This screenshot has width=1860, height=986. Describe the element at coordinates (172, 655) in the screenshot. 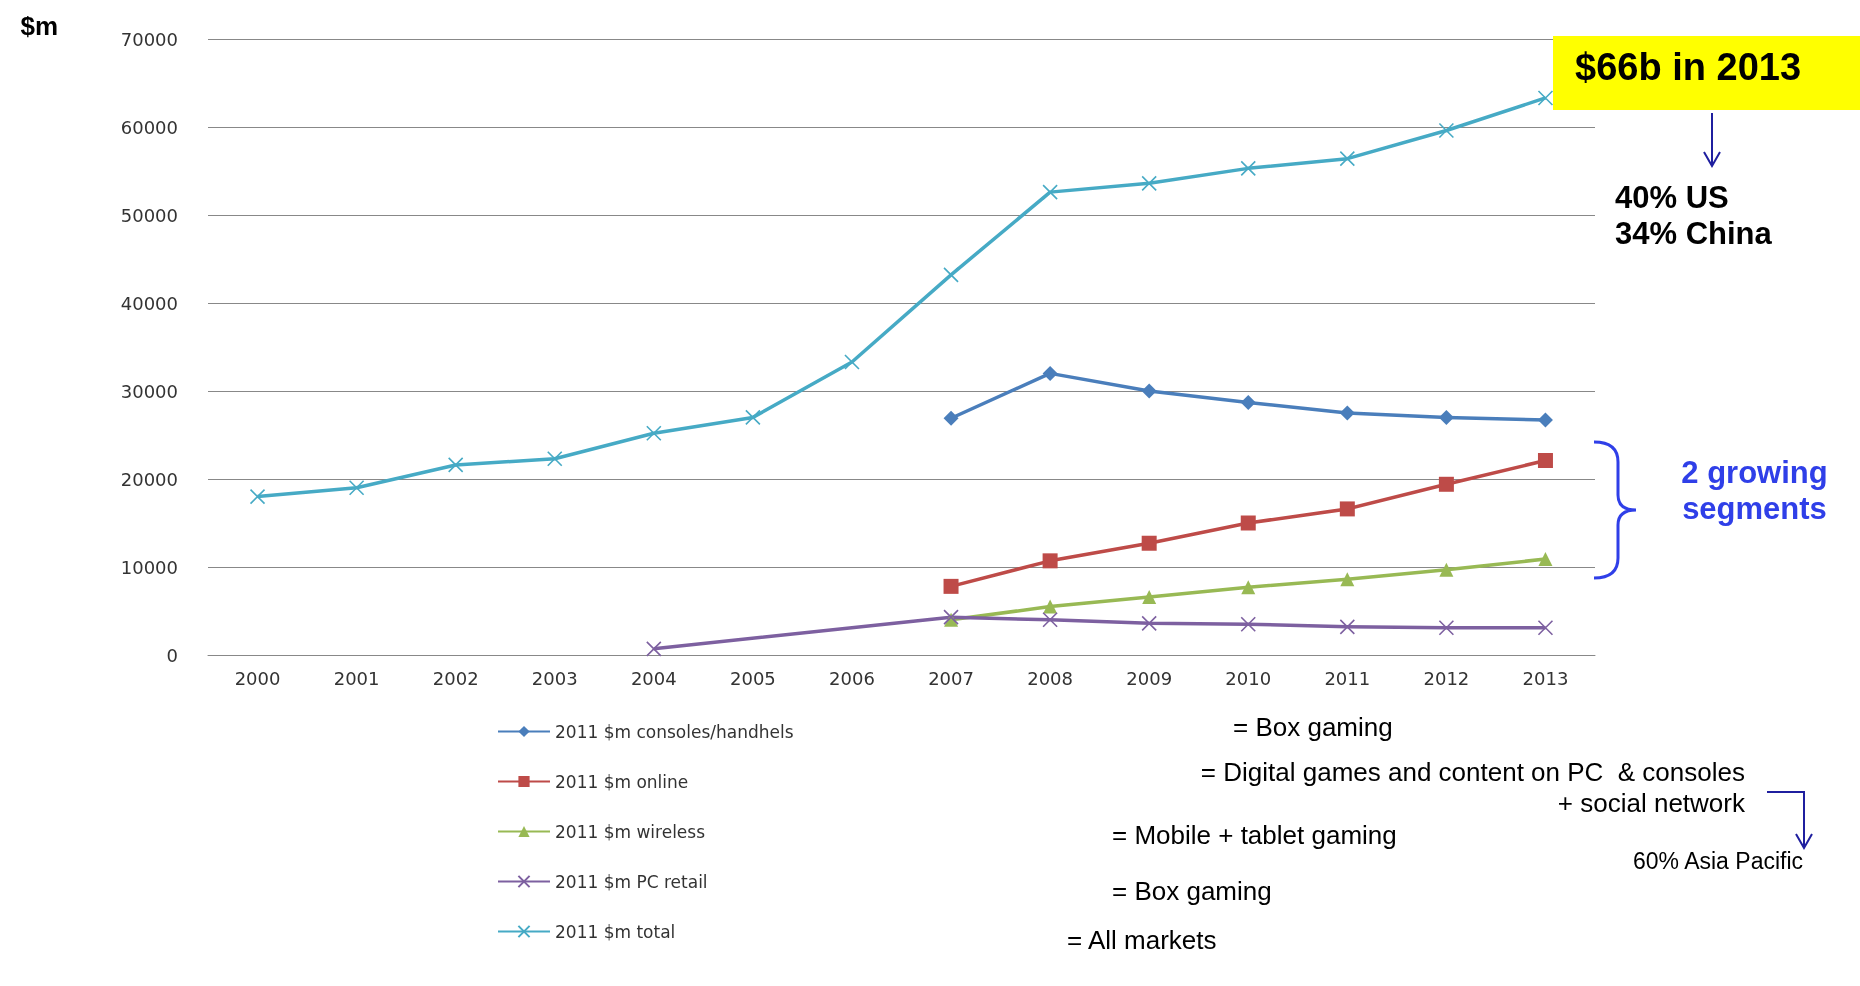

I see `y-tick-label: 0` at that location.